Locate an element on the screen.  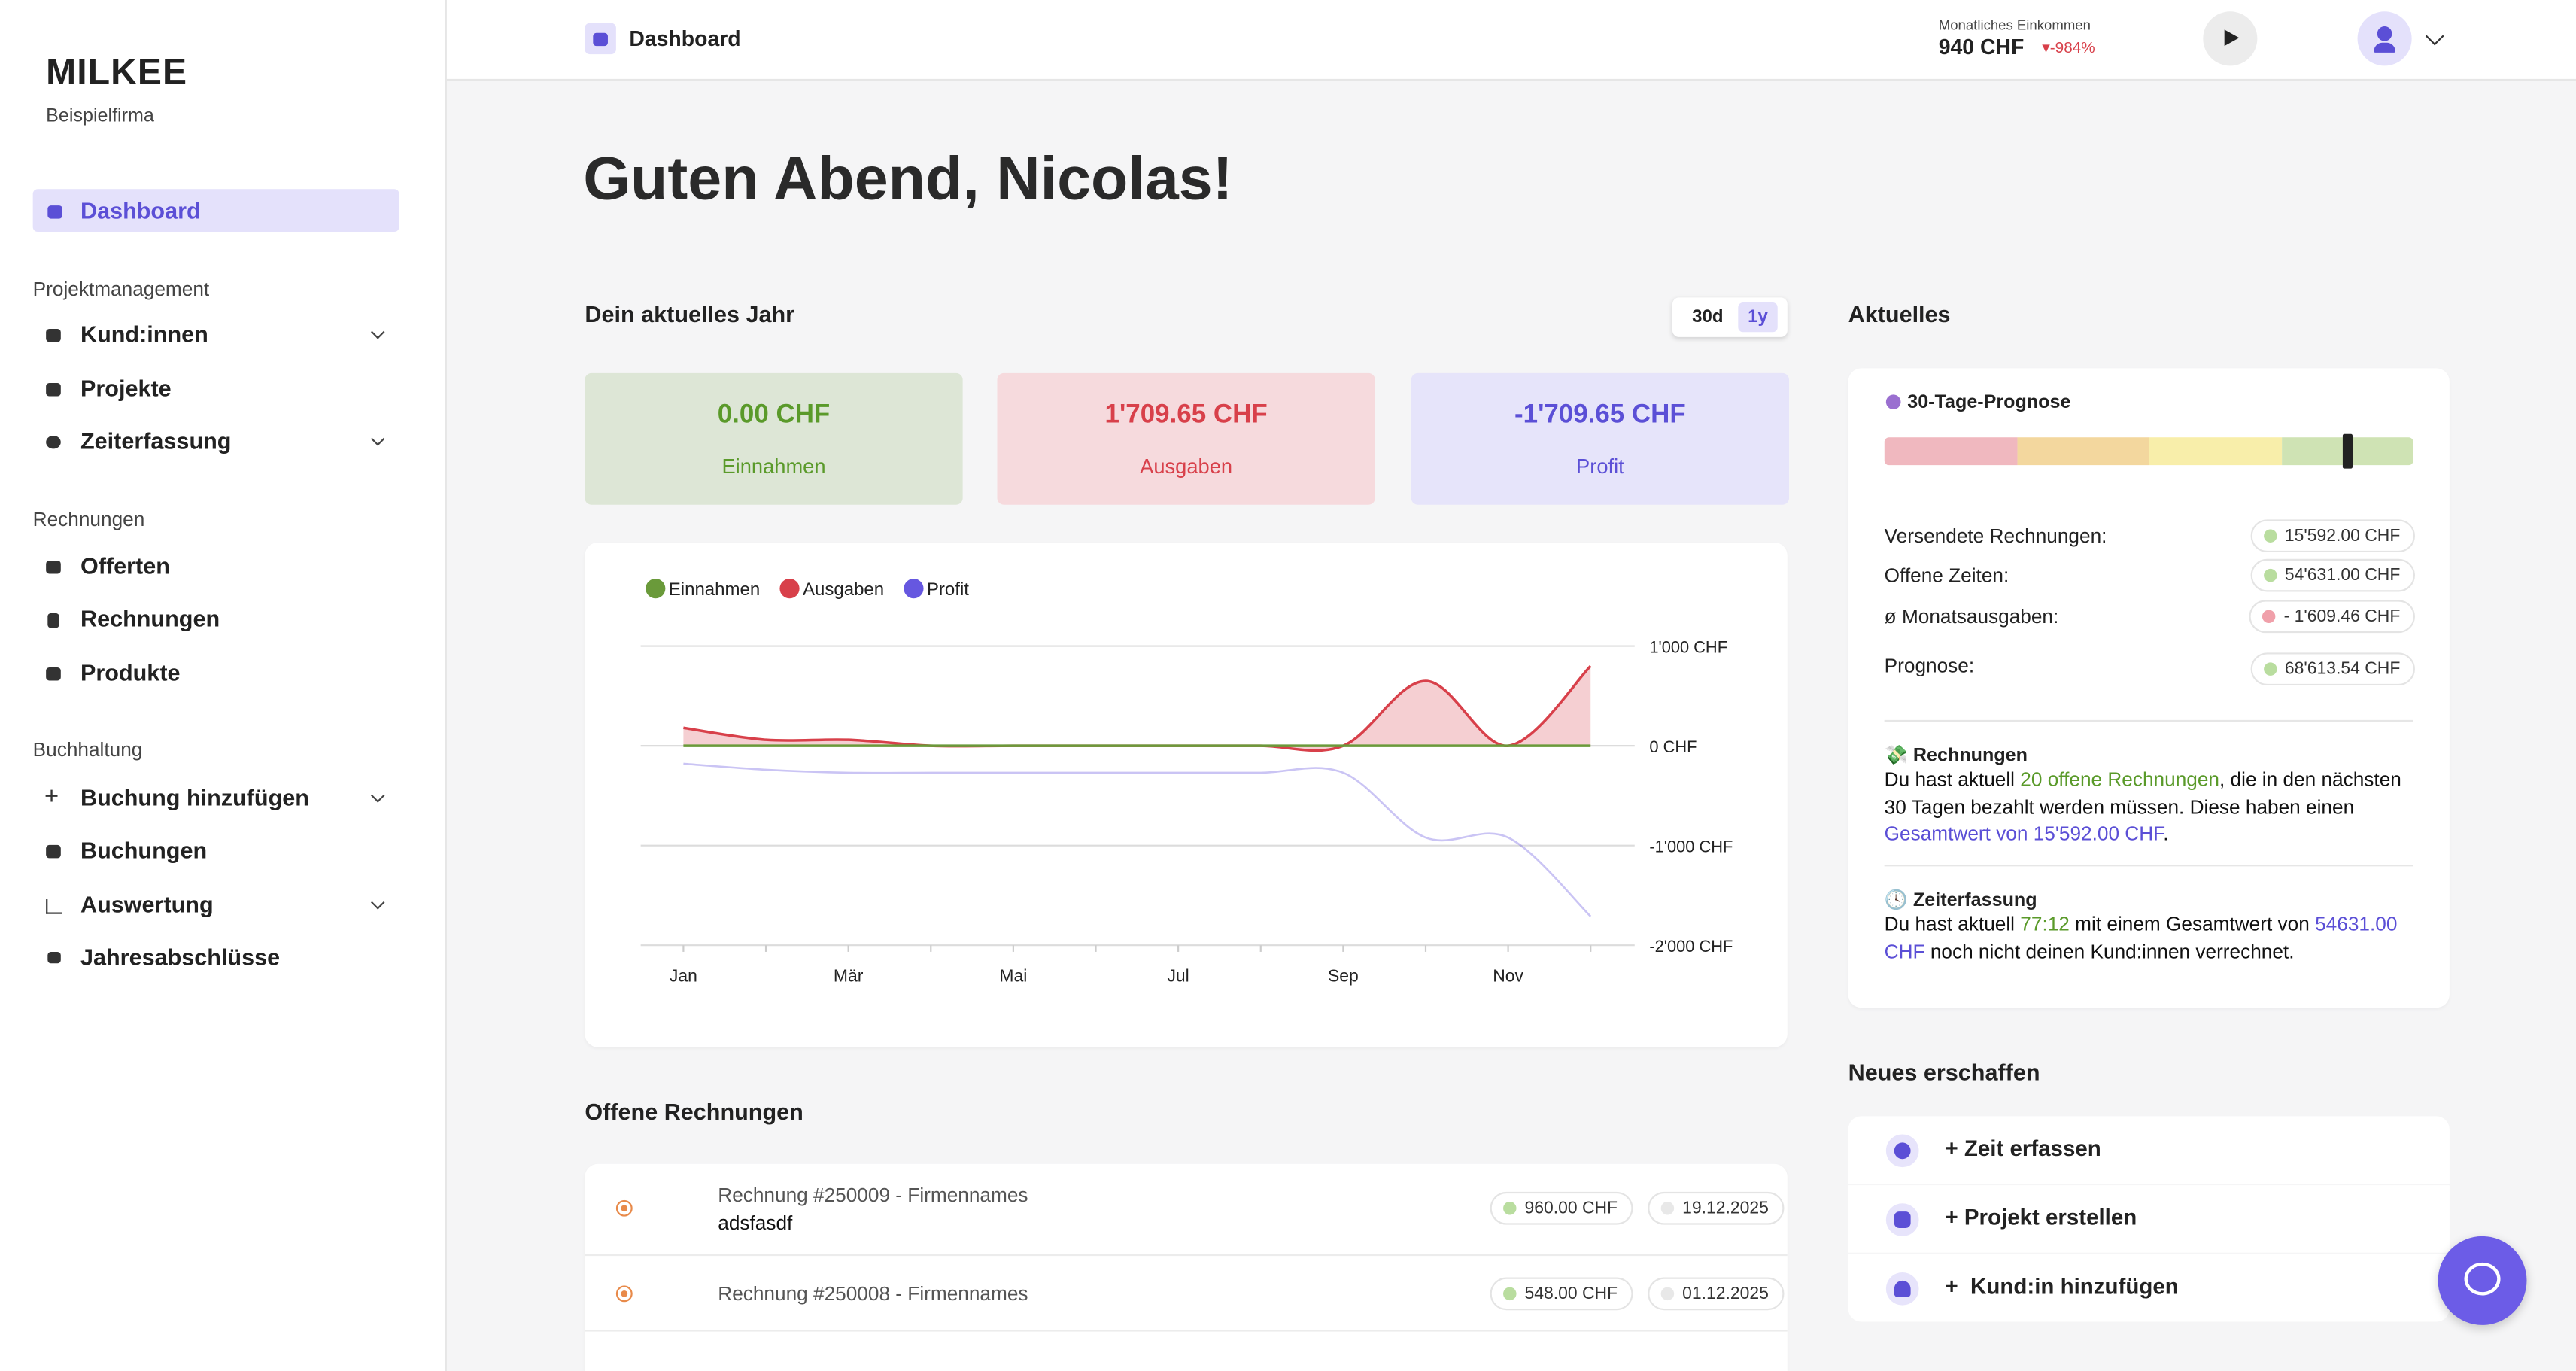
create-label: + Projekt erstellen is located at coordinates (2041, 1217).